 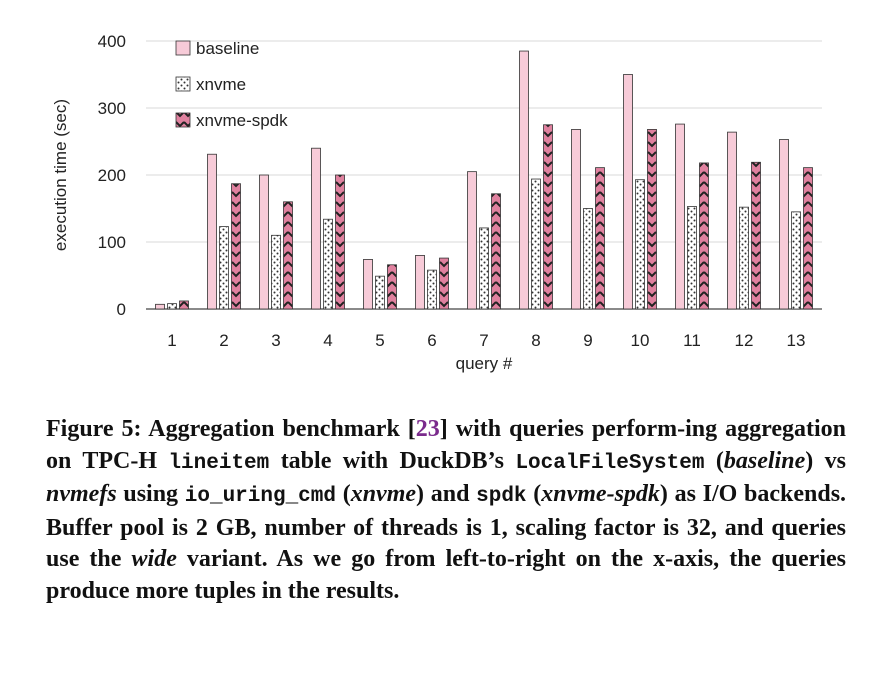 I want to click on x-tick-label: 9, so click(x=587, y=340).